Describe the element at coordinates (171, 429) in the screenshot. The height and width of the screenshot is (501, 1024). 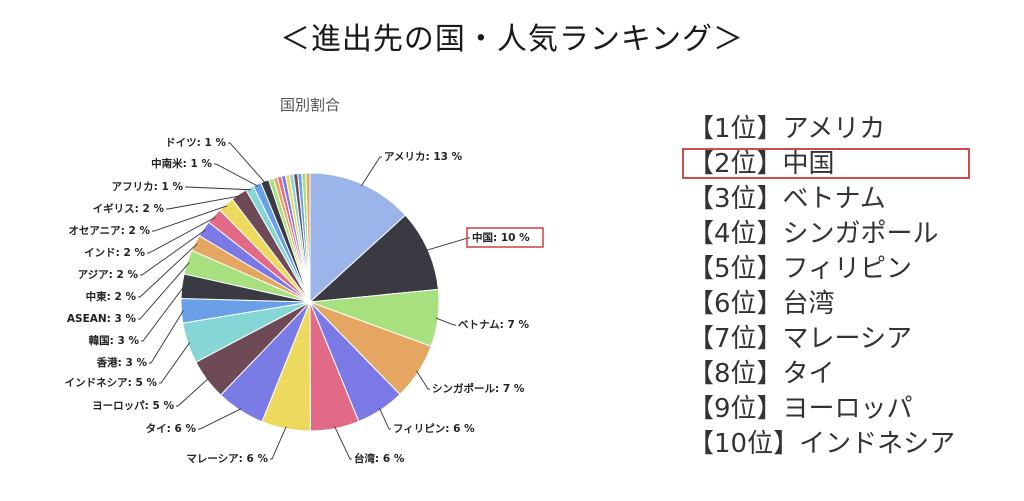
I see `slice-label-8: タイ: 6 %` at that location.